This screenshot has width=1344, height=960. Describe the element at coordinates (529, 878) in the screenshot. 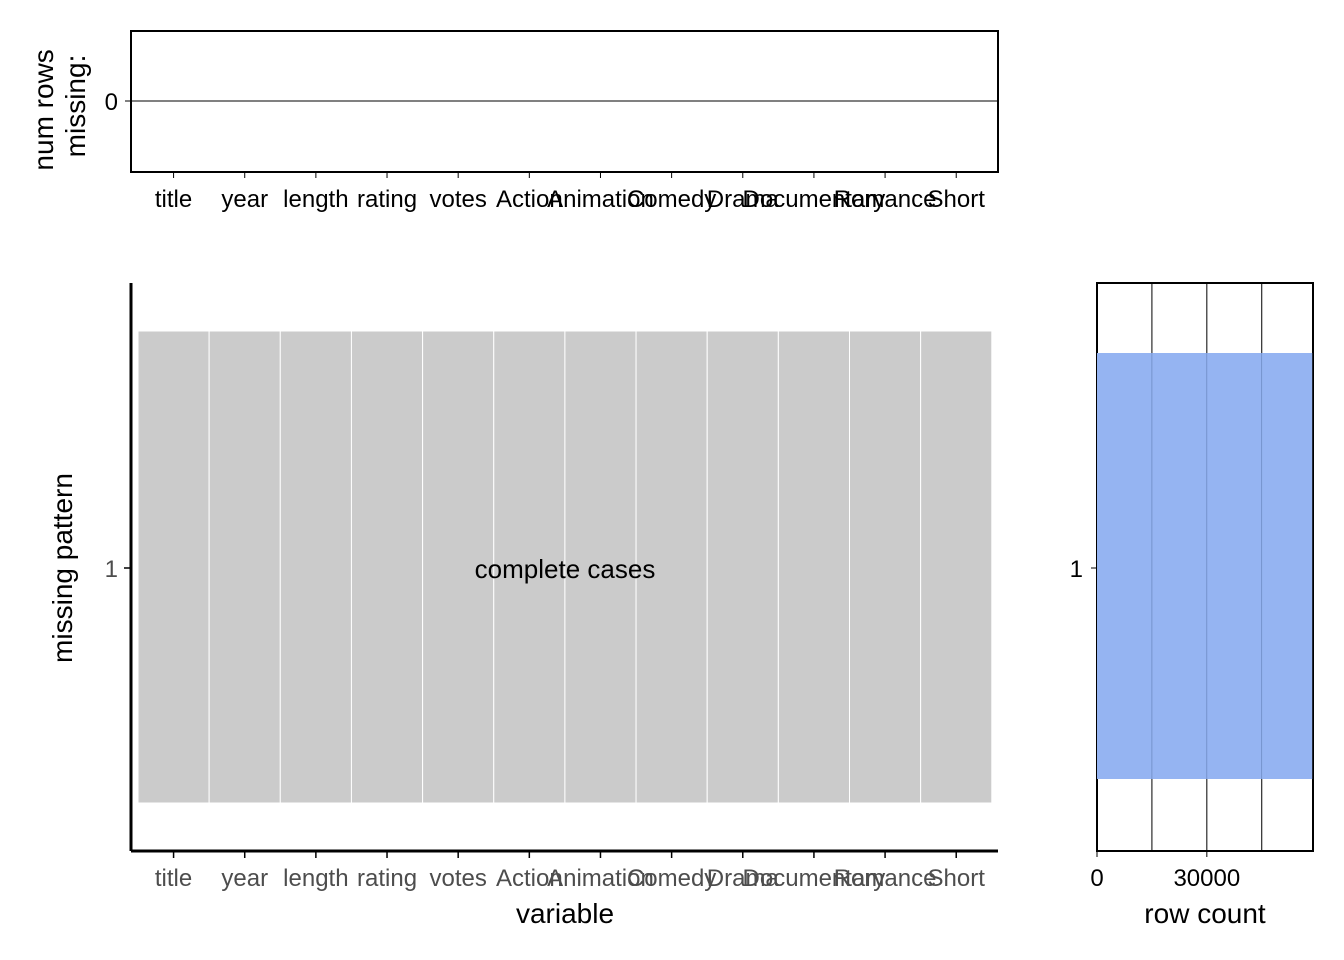

I see `main-x-tick-label: Action` at that location.